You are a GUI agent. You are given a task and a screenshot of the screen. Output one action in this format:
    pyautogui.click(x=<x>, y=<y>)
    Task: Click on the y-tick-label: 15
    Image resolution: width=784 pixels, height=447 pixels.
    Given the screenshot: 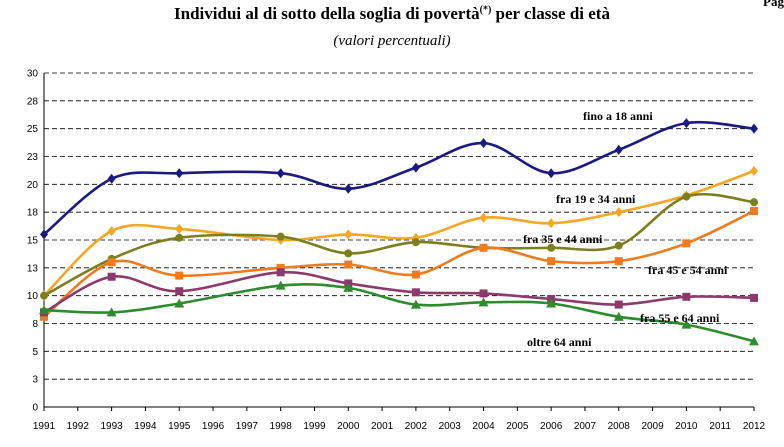 What is the action you would take?
    pyautogui.click(x=33, y=241)
    